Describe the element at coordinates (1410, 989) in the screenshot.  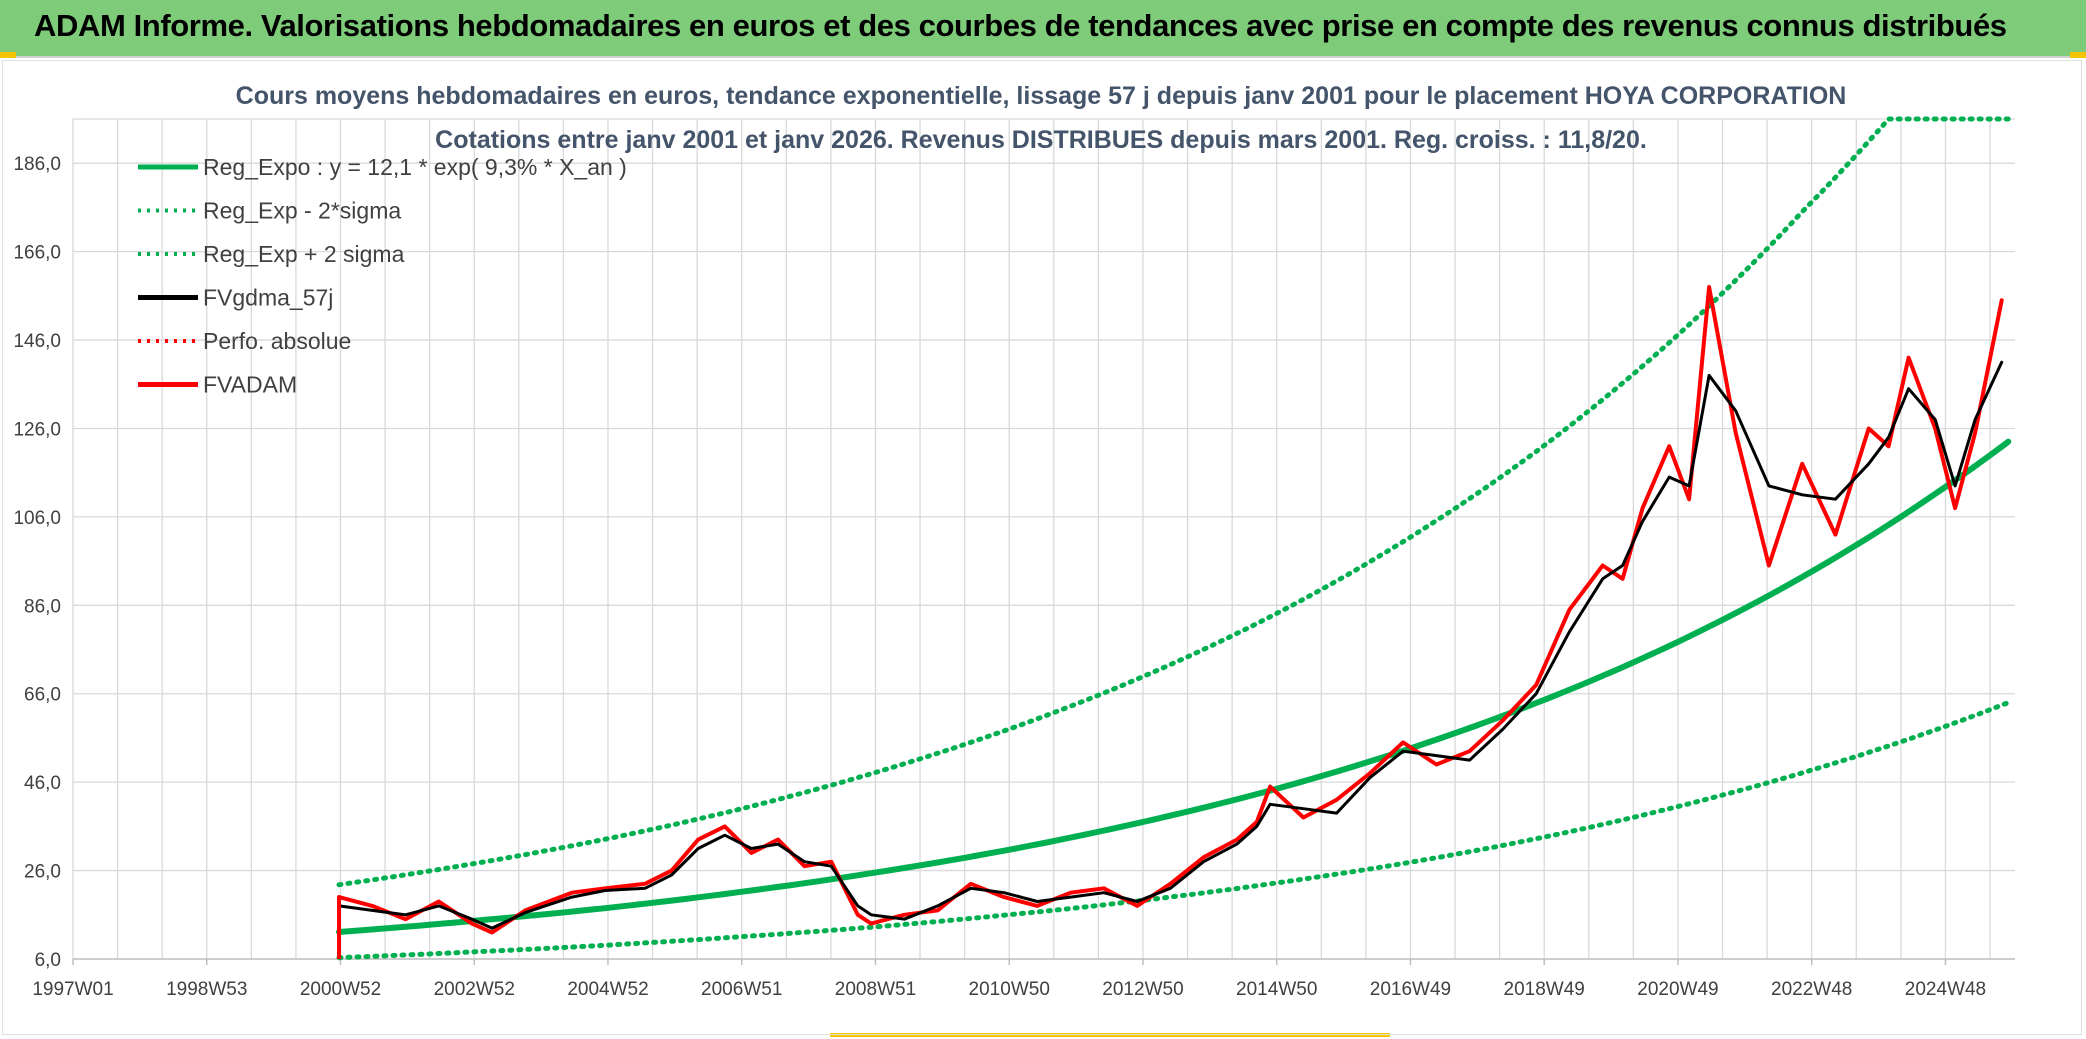
I see `x-tick-label: 2016W49` at that location.